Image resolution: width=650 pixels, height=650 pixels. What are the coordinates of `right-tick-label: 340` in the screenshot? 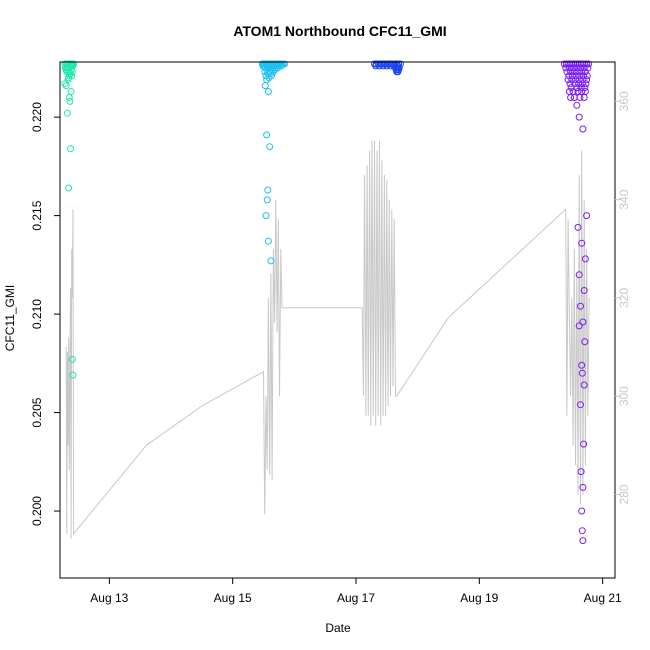 It's located at (624, 199).